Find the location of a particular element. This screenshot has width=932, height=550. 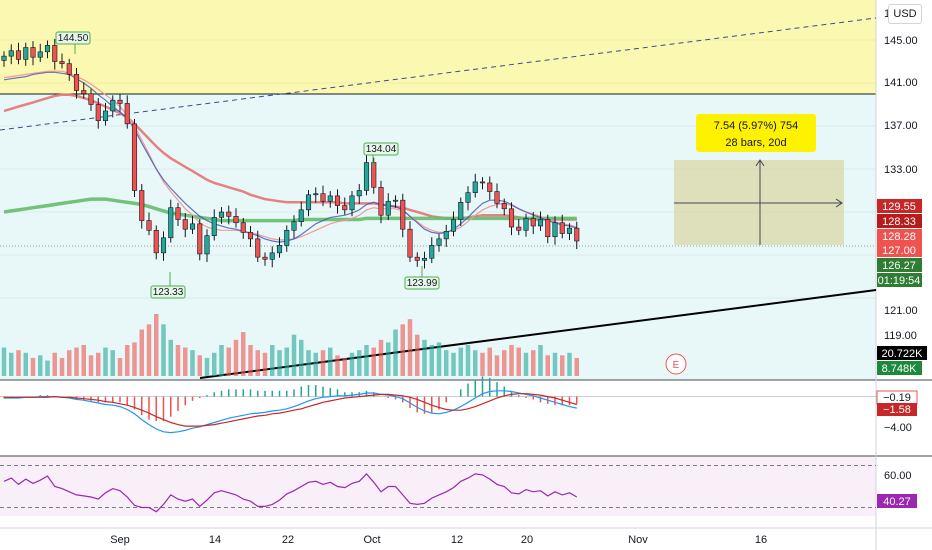

macd-signal-line is located at coordinates (290, 410).